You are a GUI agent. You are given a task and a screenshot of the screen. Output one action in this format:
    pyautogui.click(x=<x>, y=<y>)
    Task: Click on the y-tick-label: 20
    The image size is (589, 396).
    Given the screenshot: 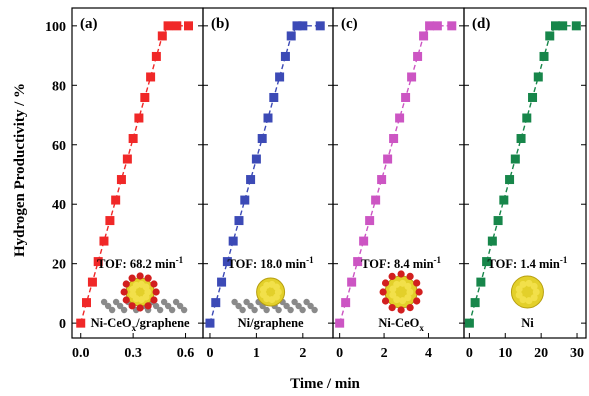 What is the action you would take?
    pyautogui.click(x=59, y=265)
    